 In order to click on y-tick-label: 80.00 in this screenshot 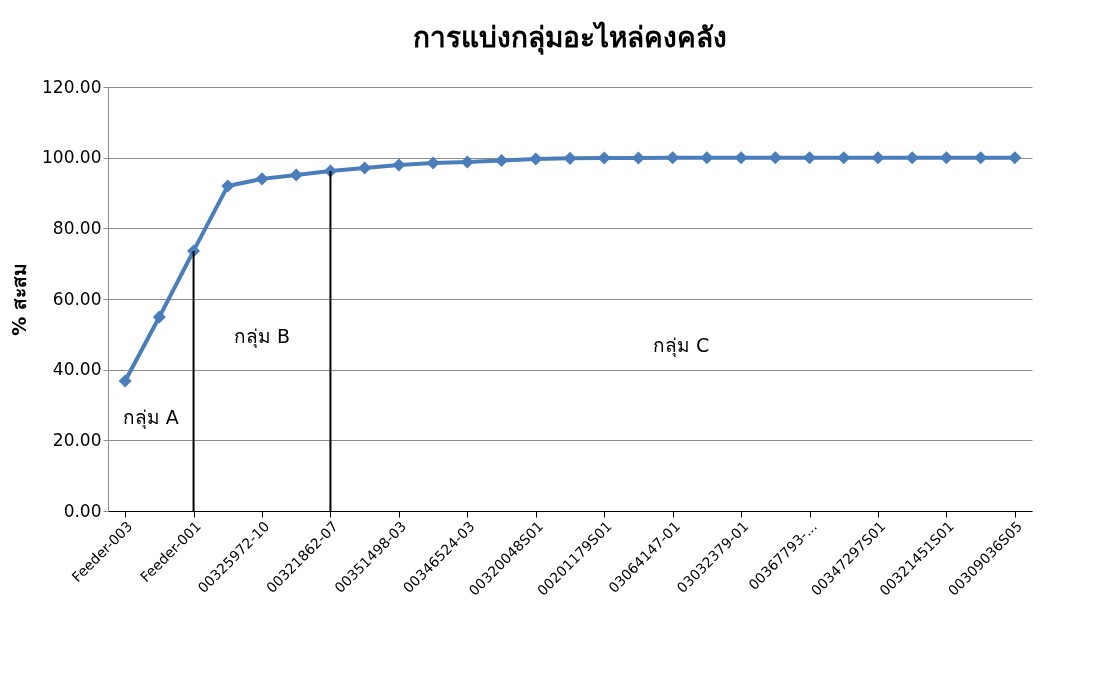, I will do `click(77, 227)`.